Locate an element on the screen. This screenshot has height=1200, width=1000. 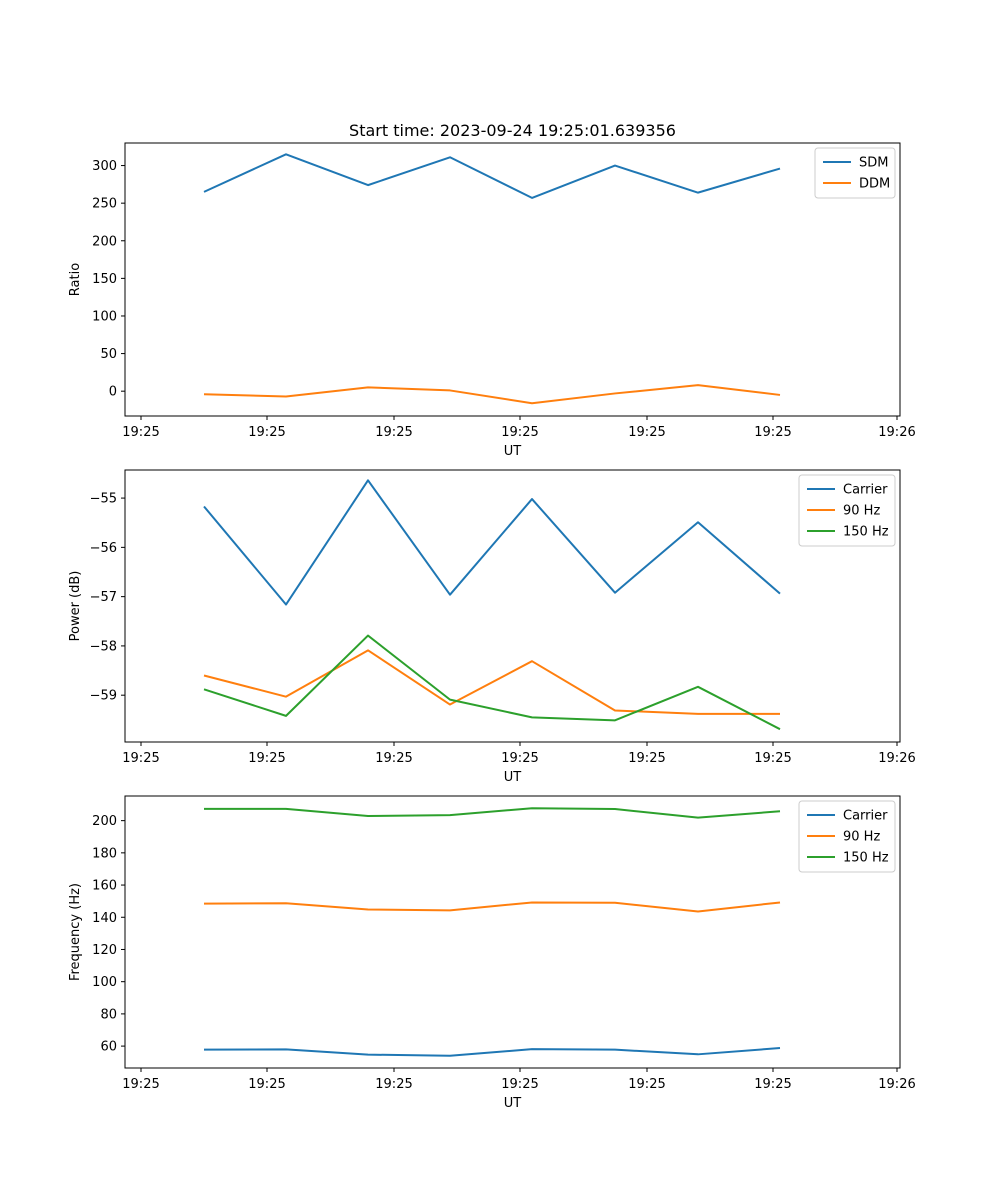
y-tick-label: 120 is located at coordinates (104, 950).